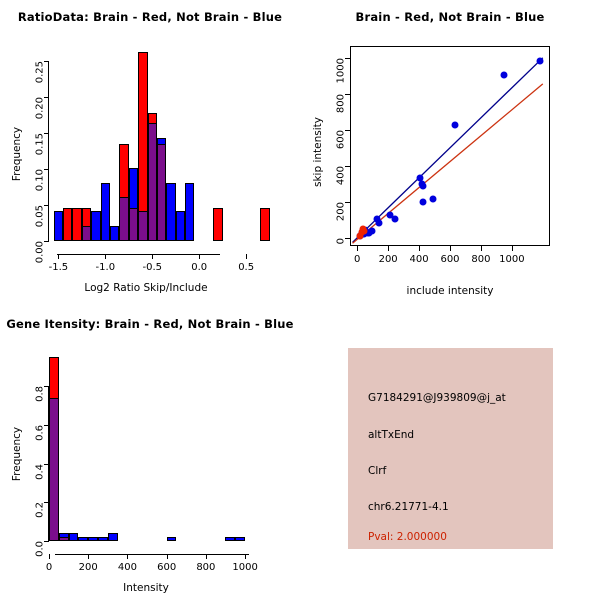 This screenshot has width=600, height=600. I want to click on scatter-data-points, so click(450, 146).